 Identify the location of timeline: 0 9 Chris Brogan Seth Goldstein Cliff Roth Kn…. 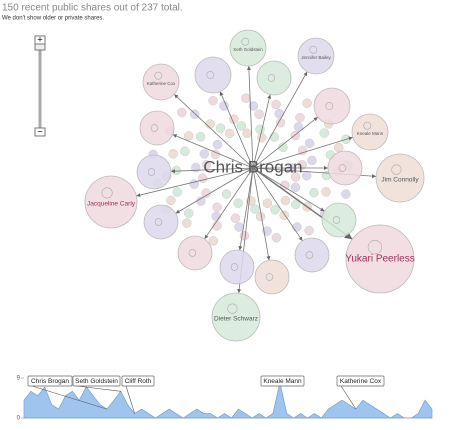
(225, 398).